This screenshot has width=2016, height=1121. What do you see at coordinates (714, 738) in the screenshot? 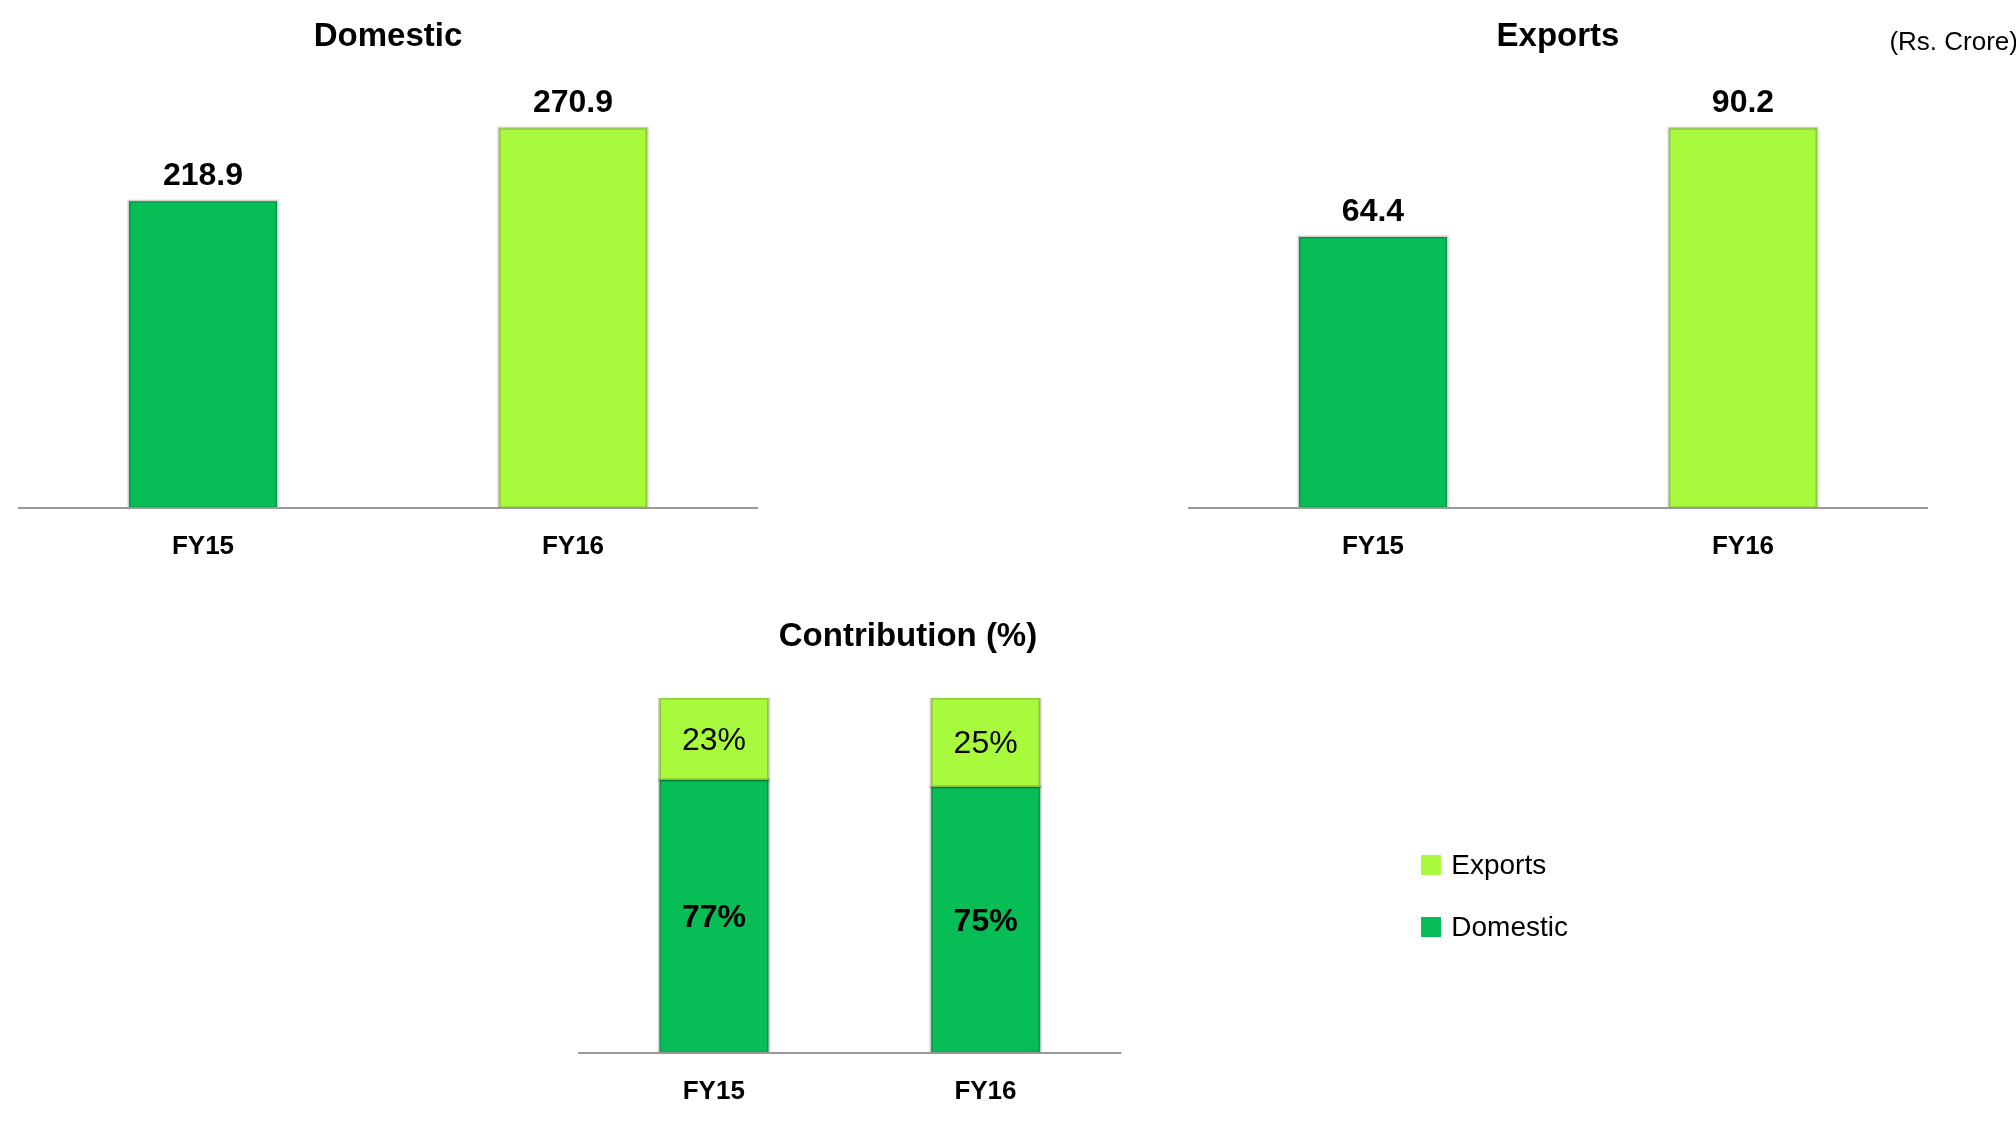
I see `data-label: 23%` at bounding box center [714, 738].